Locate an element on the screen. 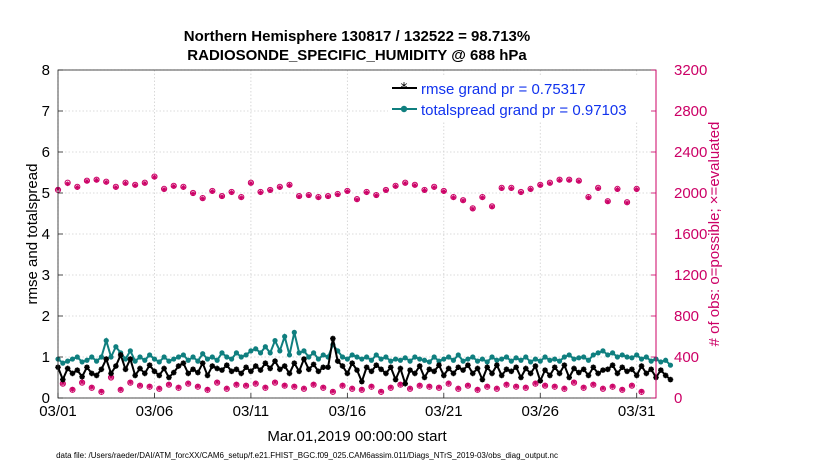 This screenshot has height=470, width=830. right-y-tick-label: 400 is located at coordinates (686, 357).